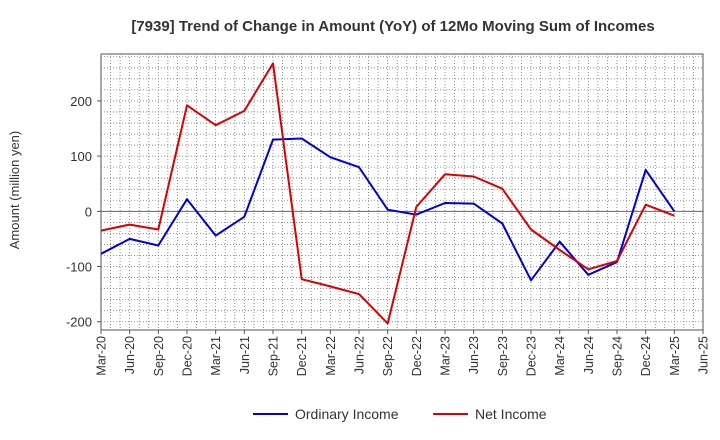  Describe the element at coordinates (503, 356) in the screenshot. I see `x-tick-label: Sep-23` at that location.